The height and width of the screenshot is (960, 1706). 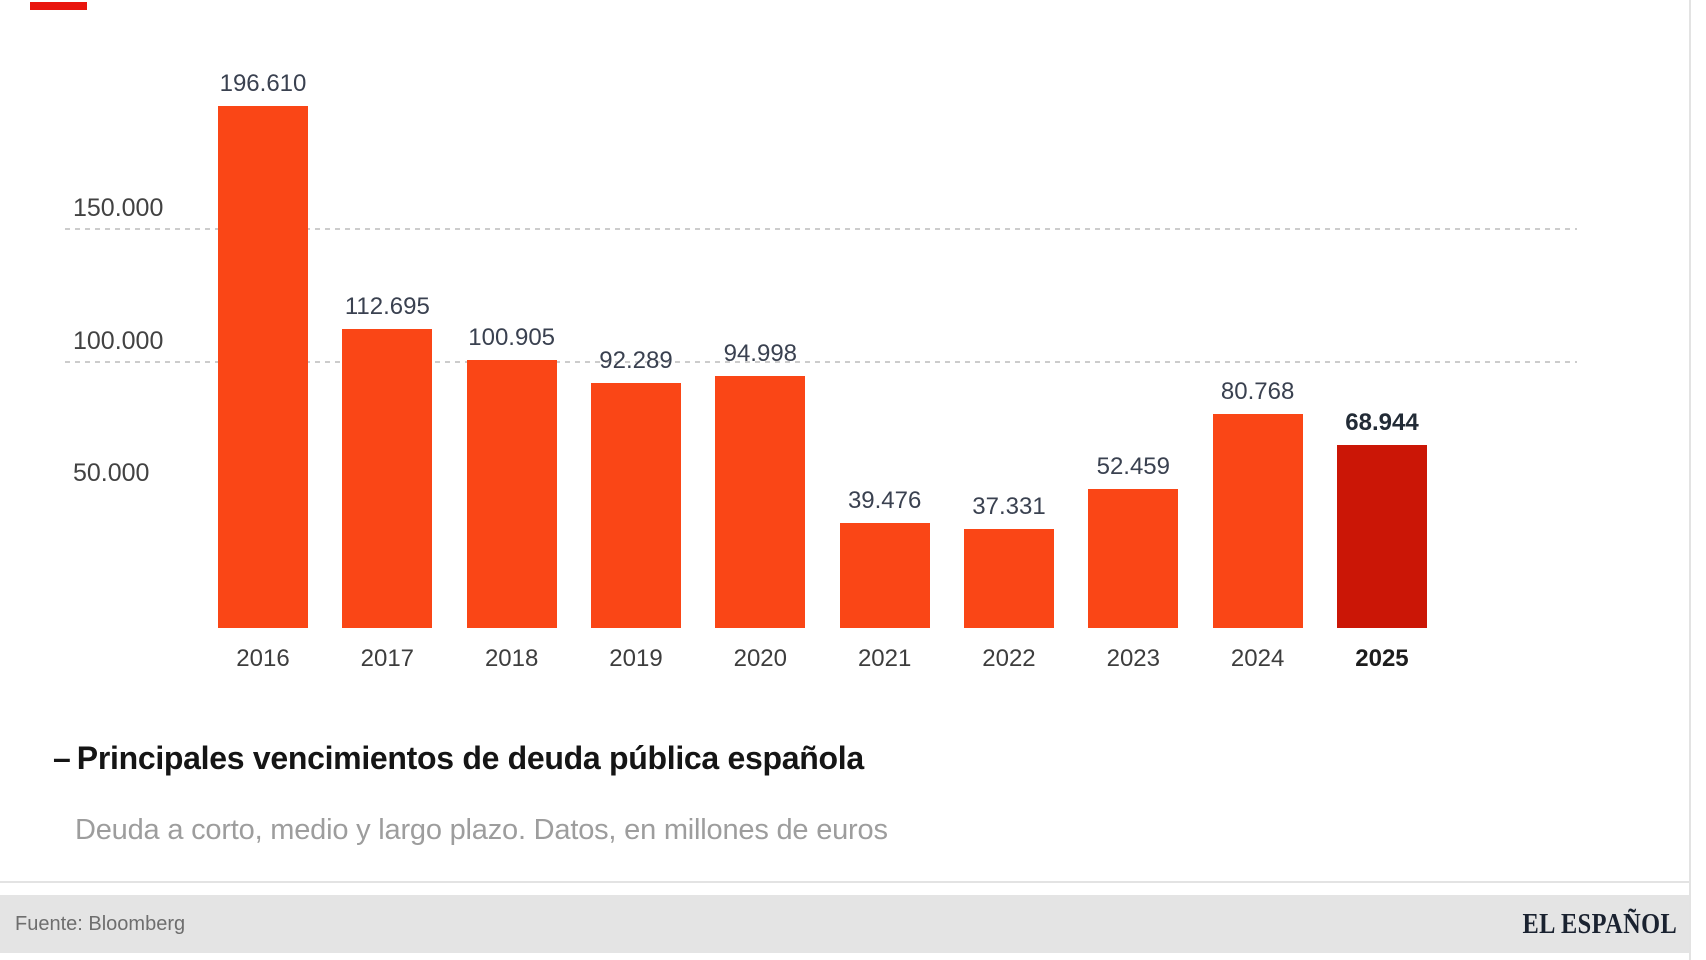 I want to click on title-dash: –, so click(x=62, y=758).